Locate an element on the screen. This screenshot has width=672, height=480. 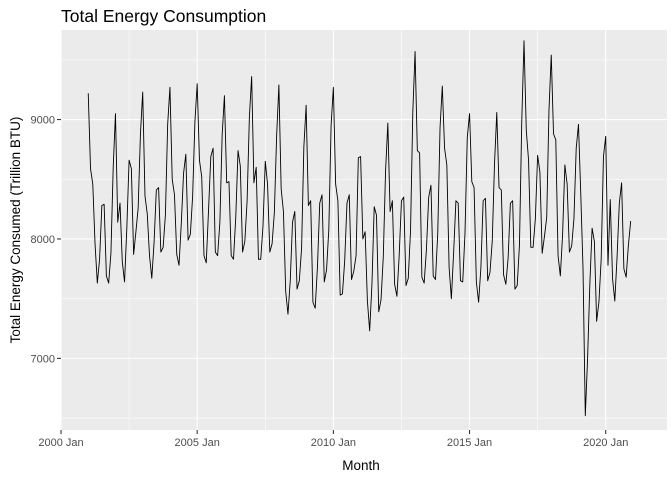
y-axis: 7000 8000 9000 is located at coordinates (46, 240).